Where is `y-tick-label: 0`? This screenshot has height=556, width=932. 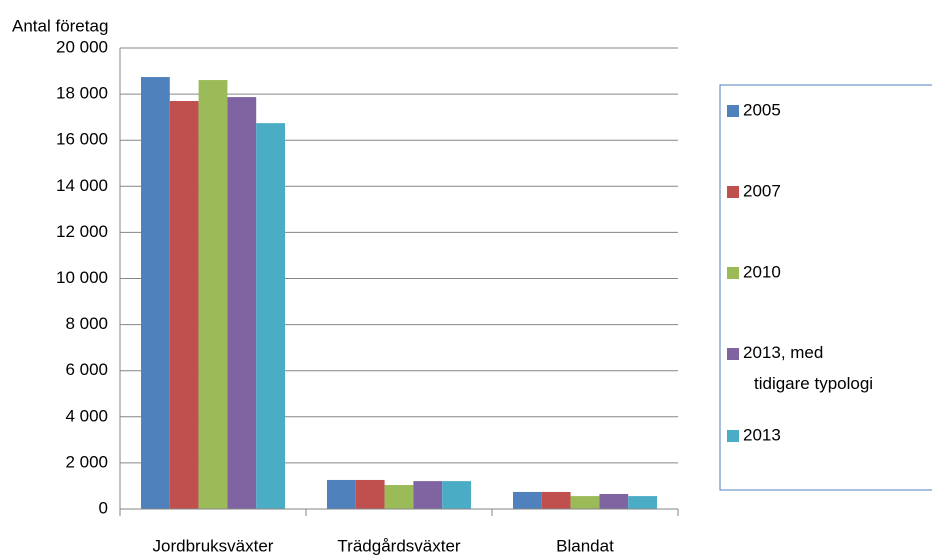
y-tick-label: 0 is located at coordinates (103, 507).